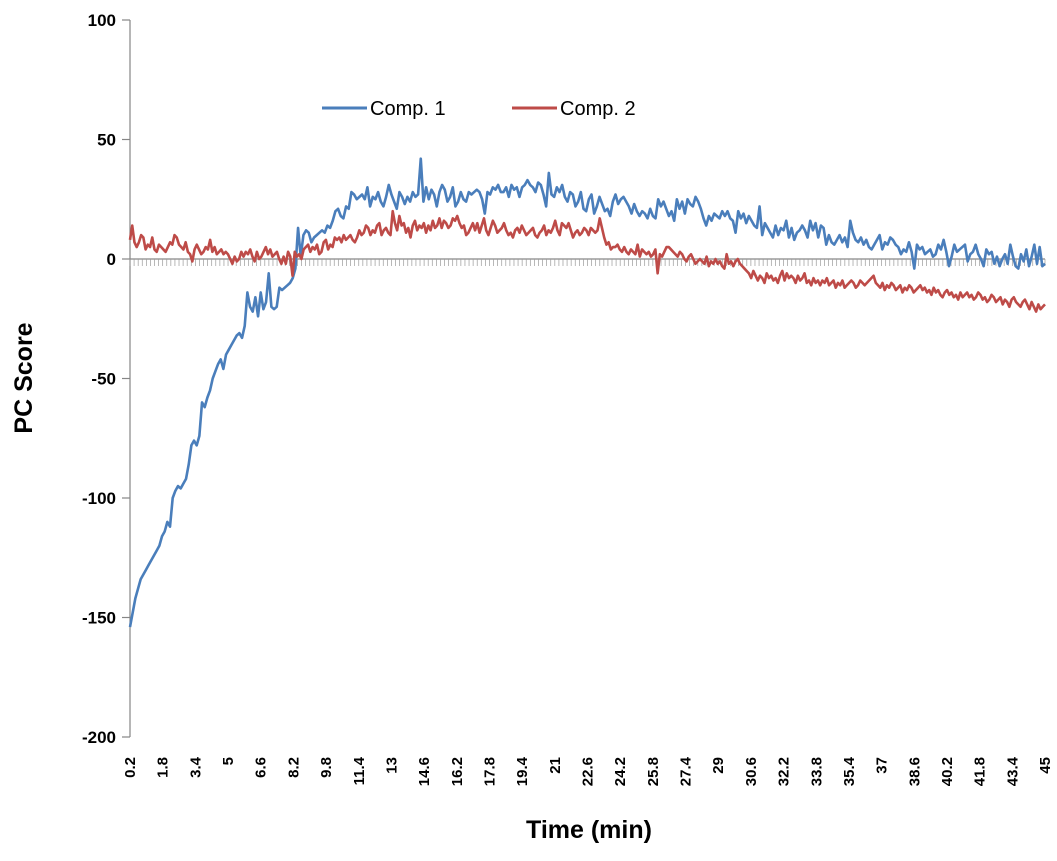  What do you see at coordinates (718, 765) in the screenshot?
I see `x-tick-label: 29` at bounding box center [718, 765].